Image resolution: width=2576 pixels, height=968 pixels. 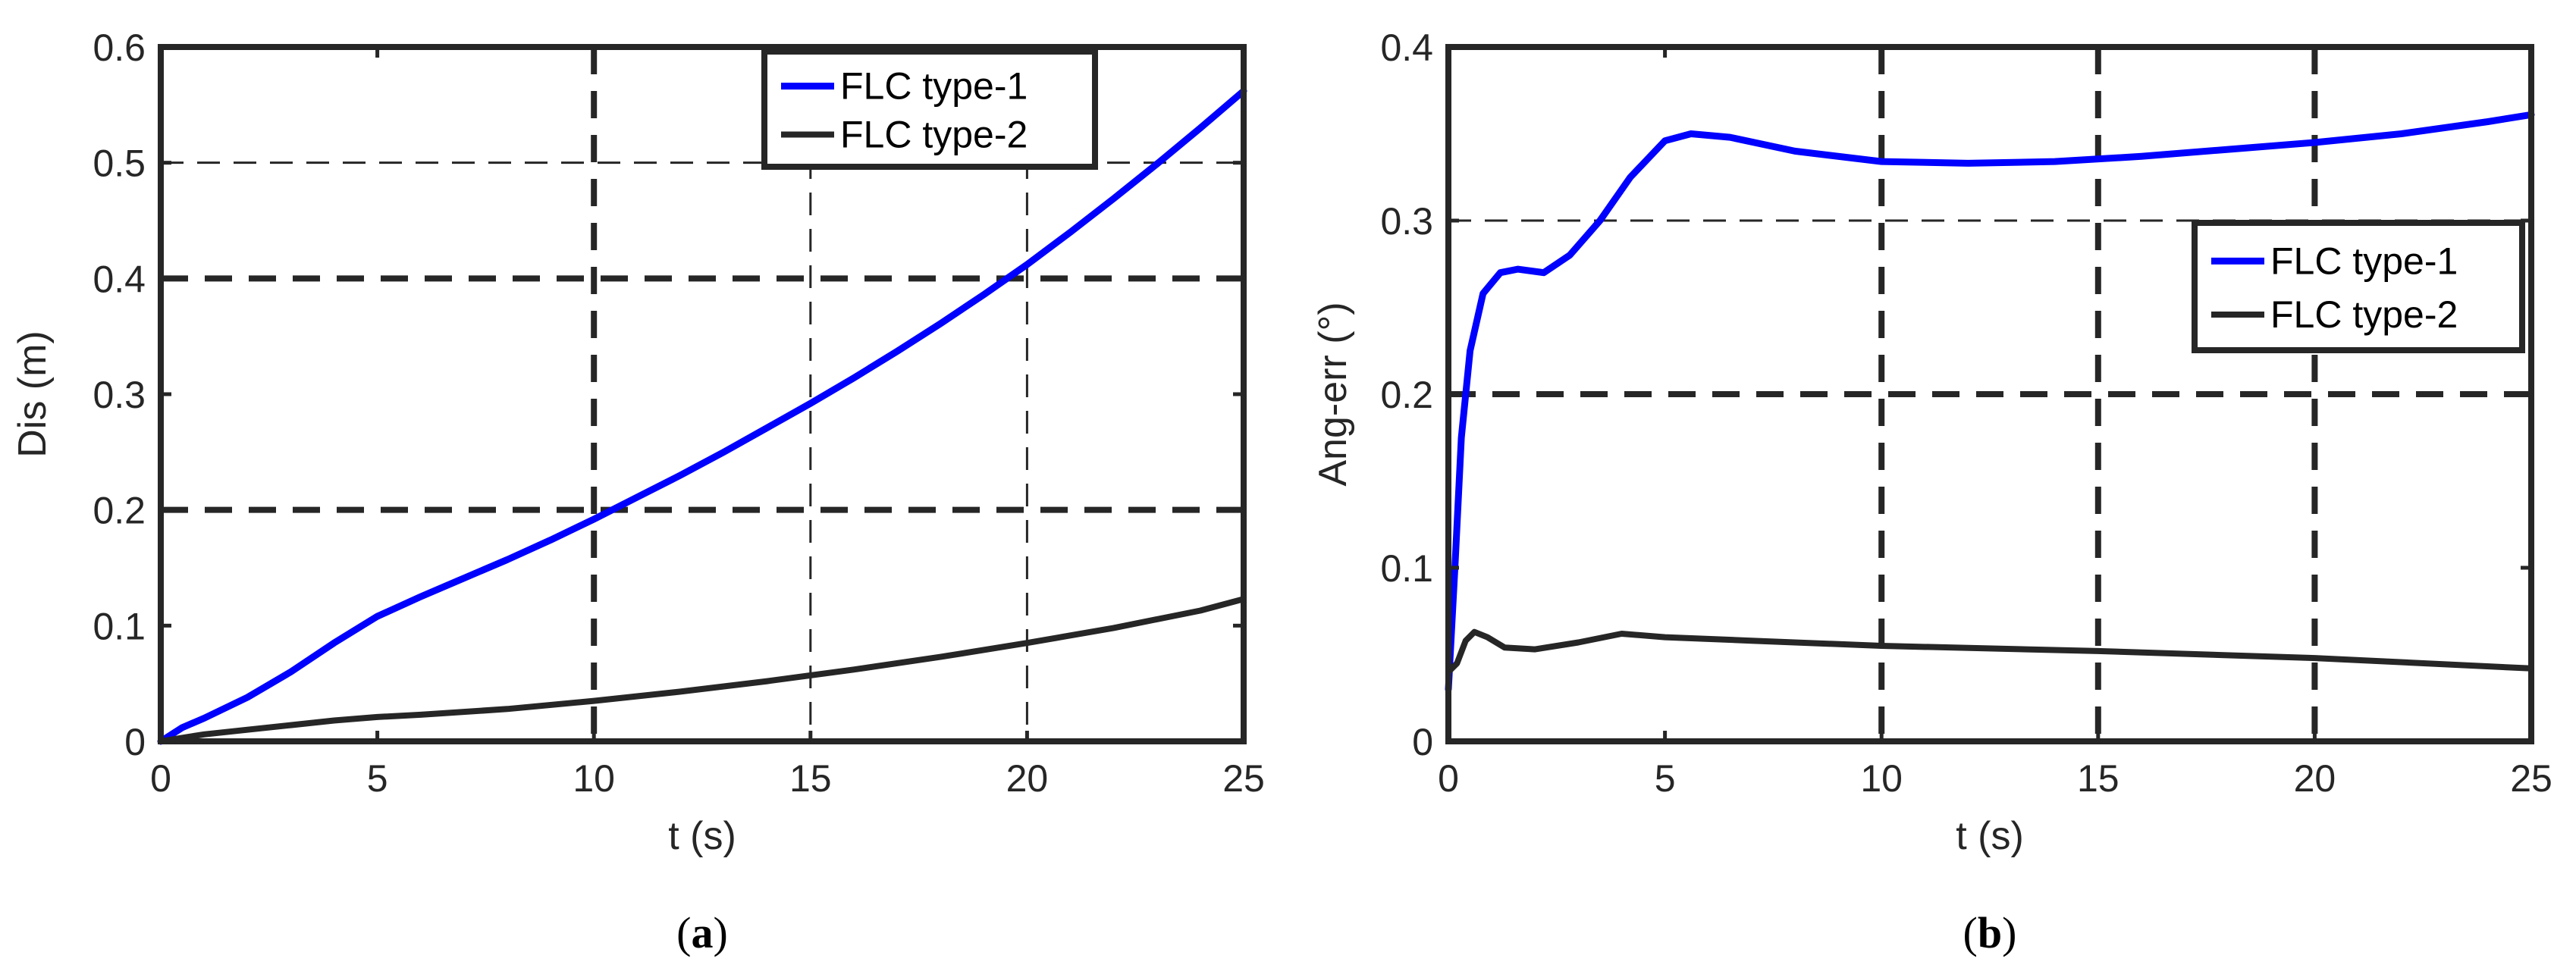 I want to click on panel-caption: (b), so click(x=1990, y=932).